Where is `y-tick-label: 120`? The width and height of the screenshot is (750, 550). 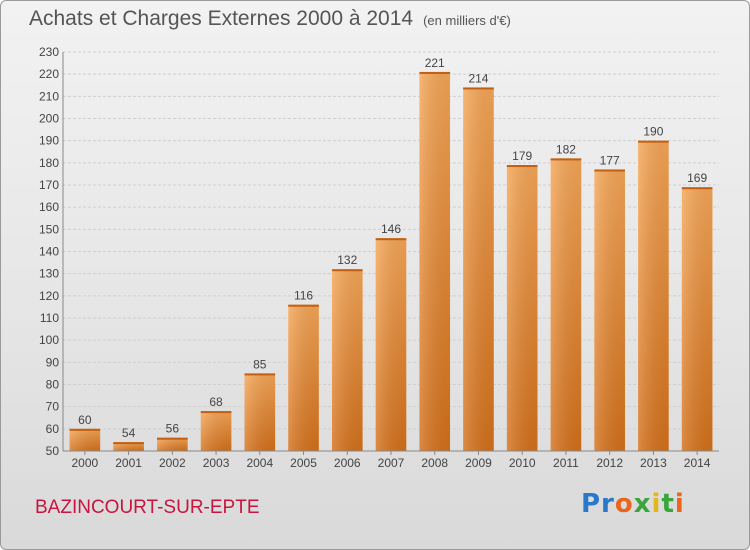
y-tick-label: 120 is located at coordinates (49, 296).